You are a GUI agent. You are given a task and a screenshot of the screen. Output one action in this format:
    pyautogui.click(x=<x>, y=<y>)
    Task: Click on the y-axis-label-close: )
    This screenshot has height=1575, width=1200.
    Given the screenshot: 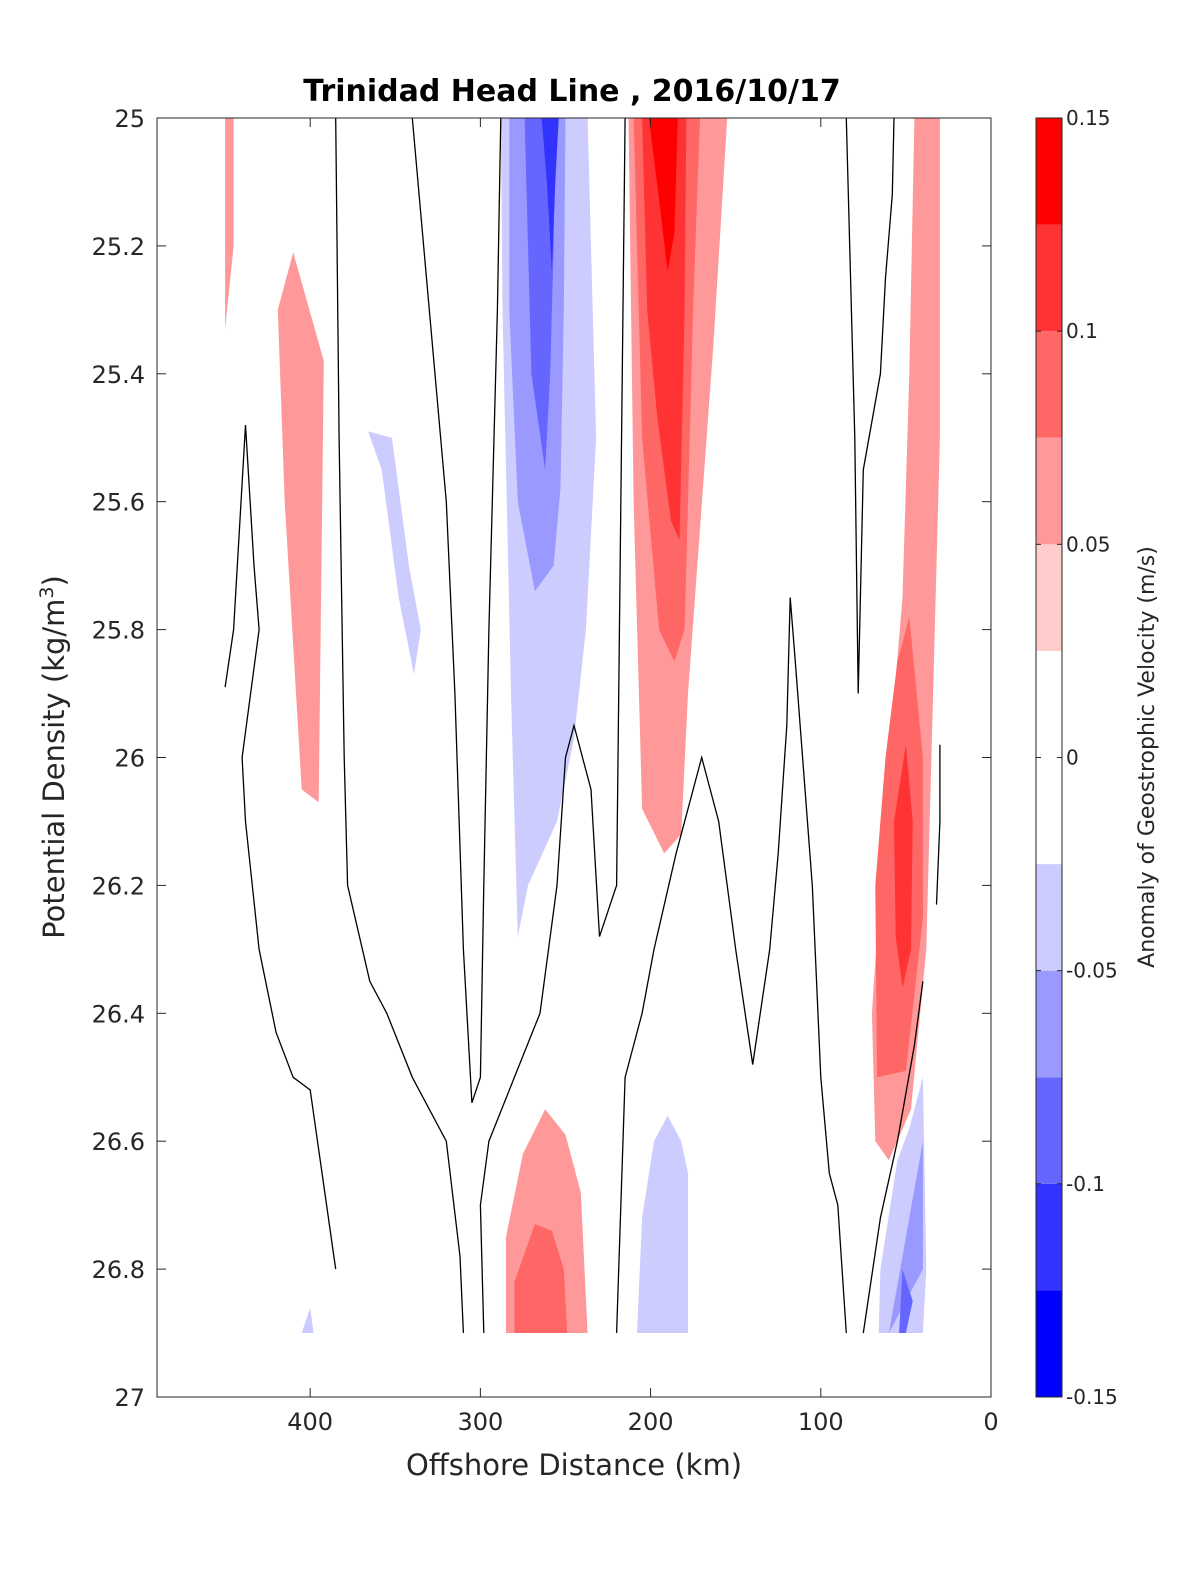 What is the action you would take?
    pyautogui.click(x=54, y=580)
    